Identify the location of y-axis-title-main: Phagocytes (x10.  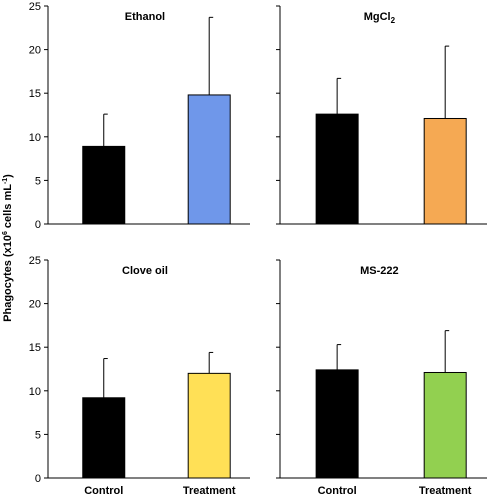
(8, 278).